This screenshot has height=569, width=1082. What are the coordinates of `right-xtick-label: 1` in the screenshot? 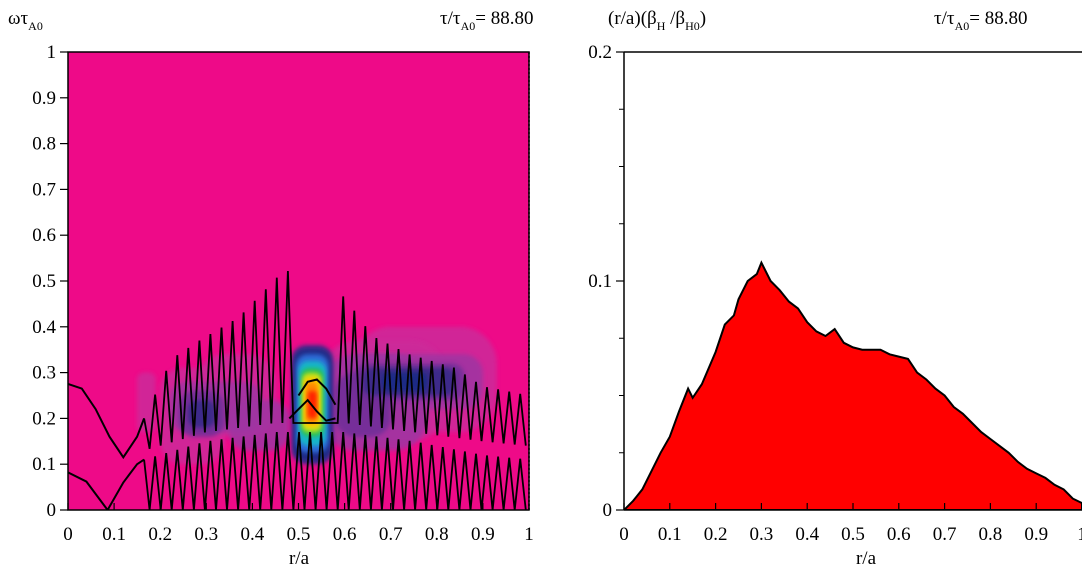 It's located at (1079, 534).